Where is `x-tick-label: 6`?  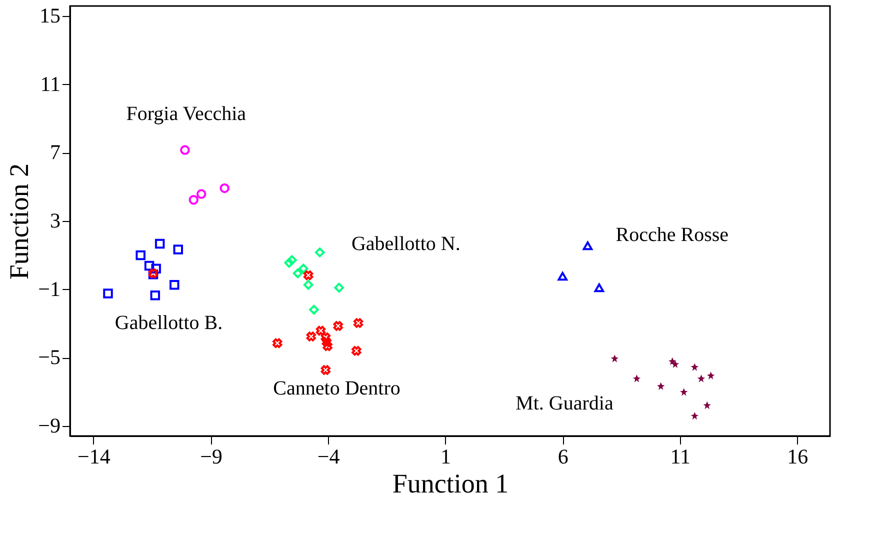 x-tick-label: 6 is located at coordinates (563, 456).